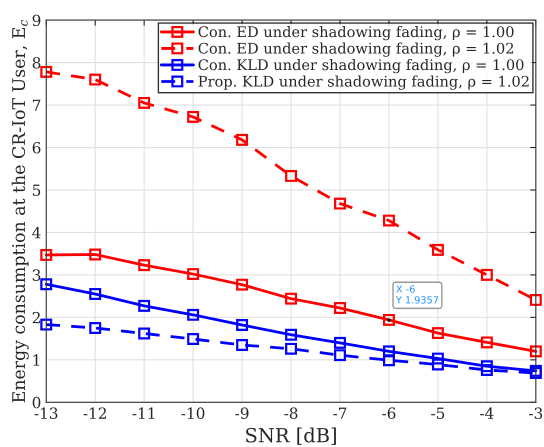  I want to click on x-tick-label: -10, so click(192, 413).